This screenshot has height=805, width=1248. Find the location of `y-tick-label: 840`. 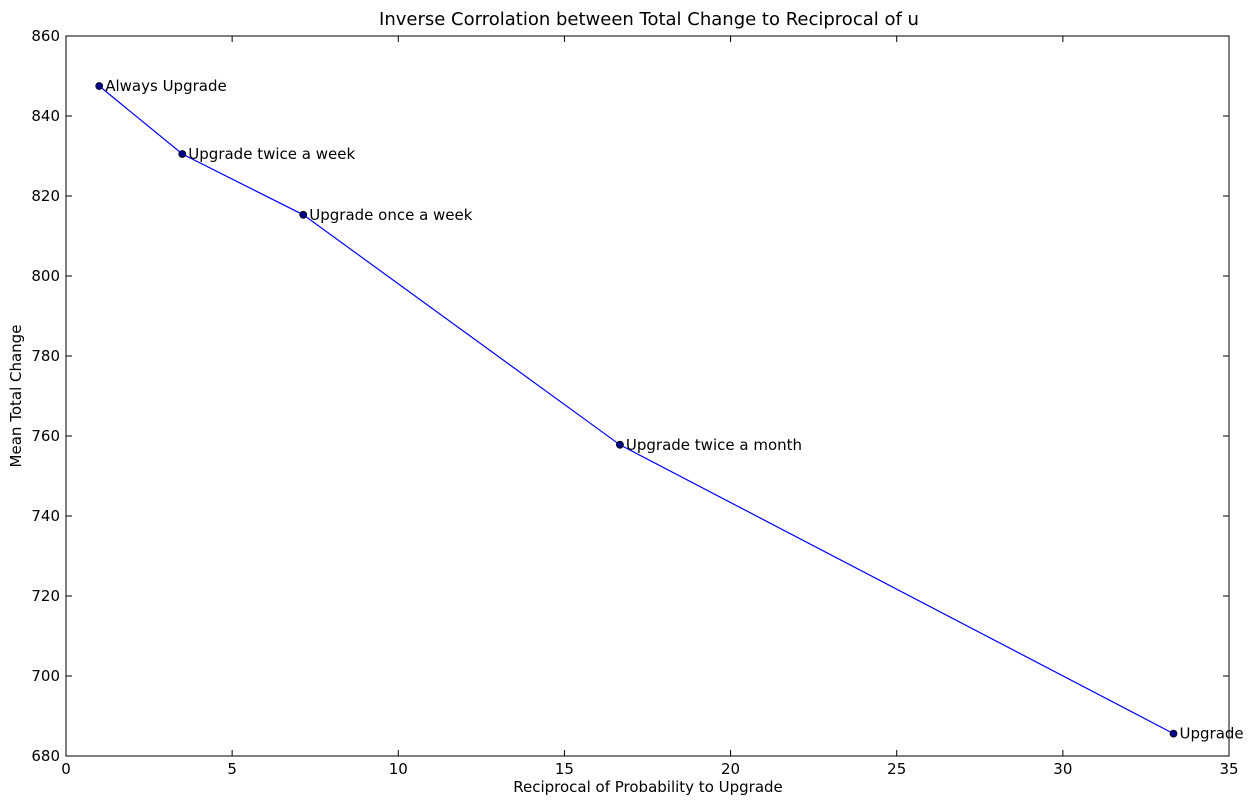

y-tick-label: 840 is located at coordinates (45, 116).